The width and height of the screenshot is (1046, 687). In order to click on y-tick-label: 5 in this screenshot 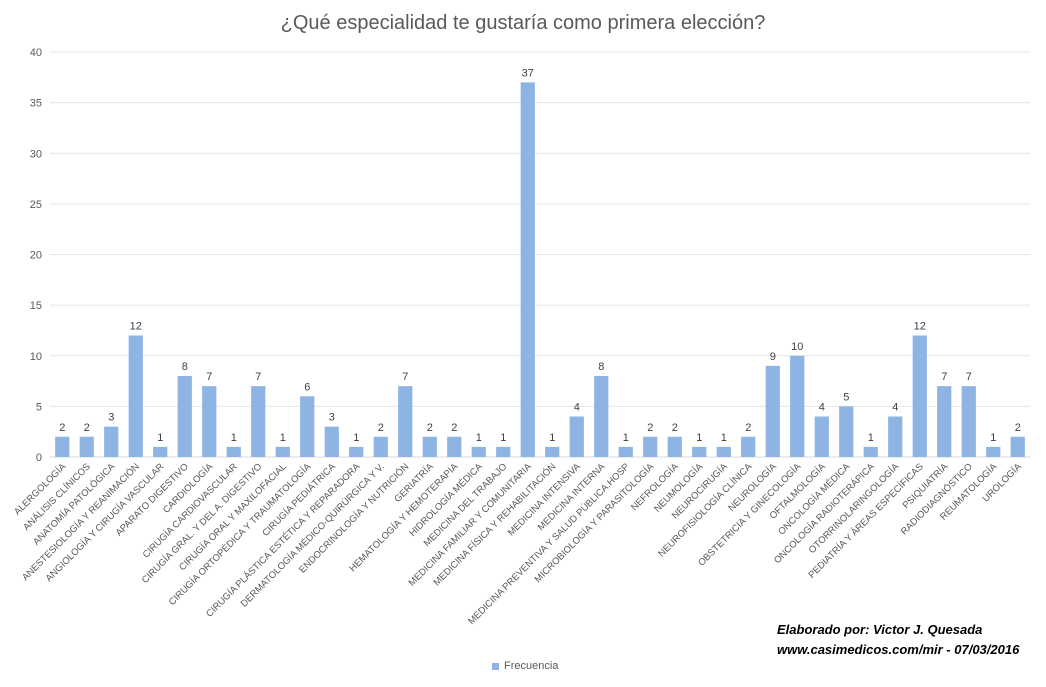, I will do `click(39, 407)`.